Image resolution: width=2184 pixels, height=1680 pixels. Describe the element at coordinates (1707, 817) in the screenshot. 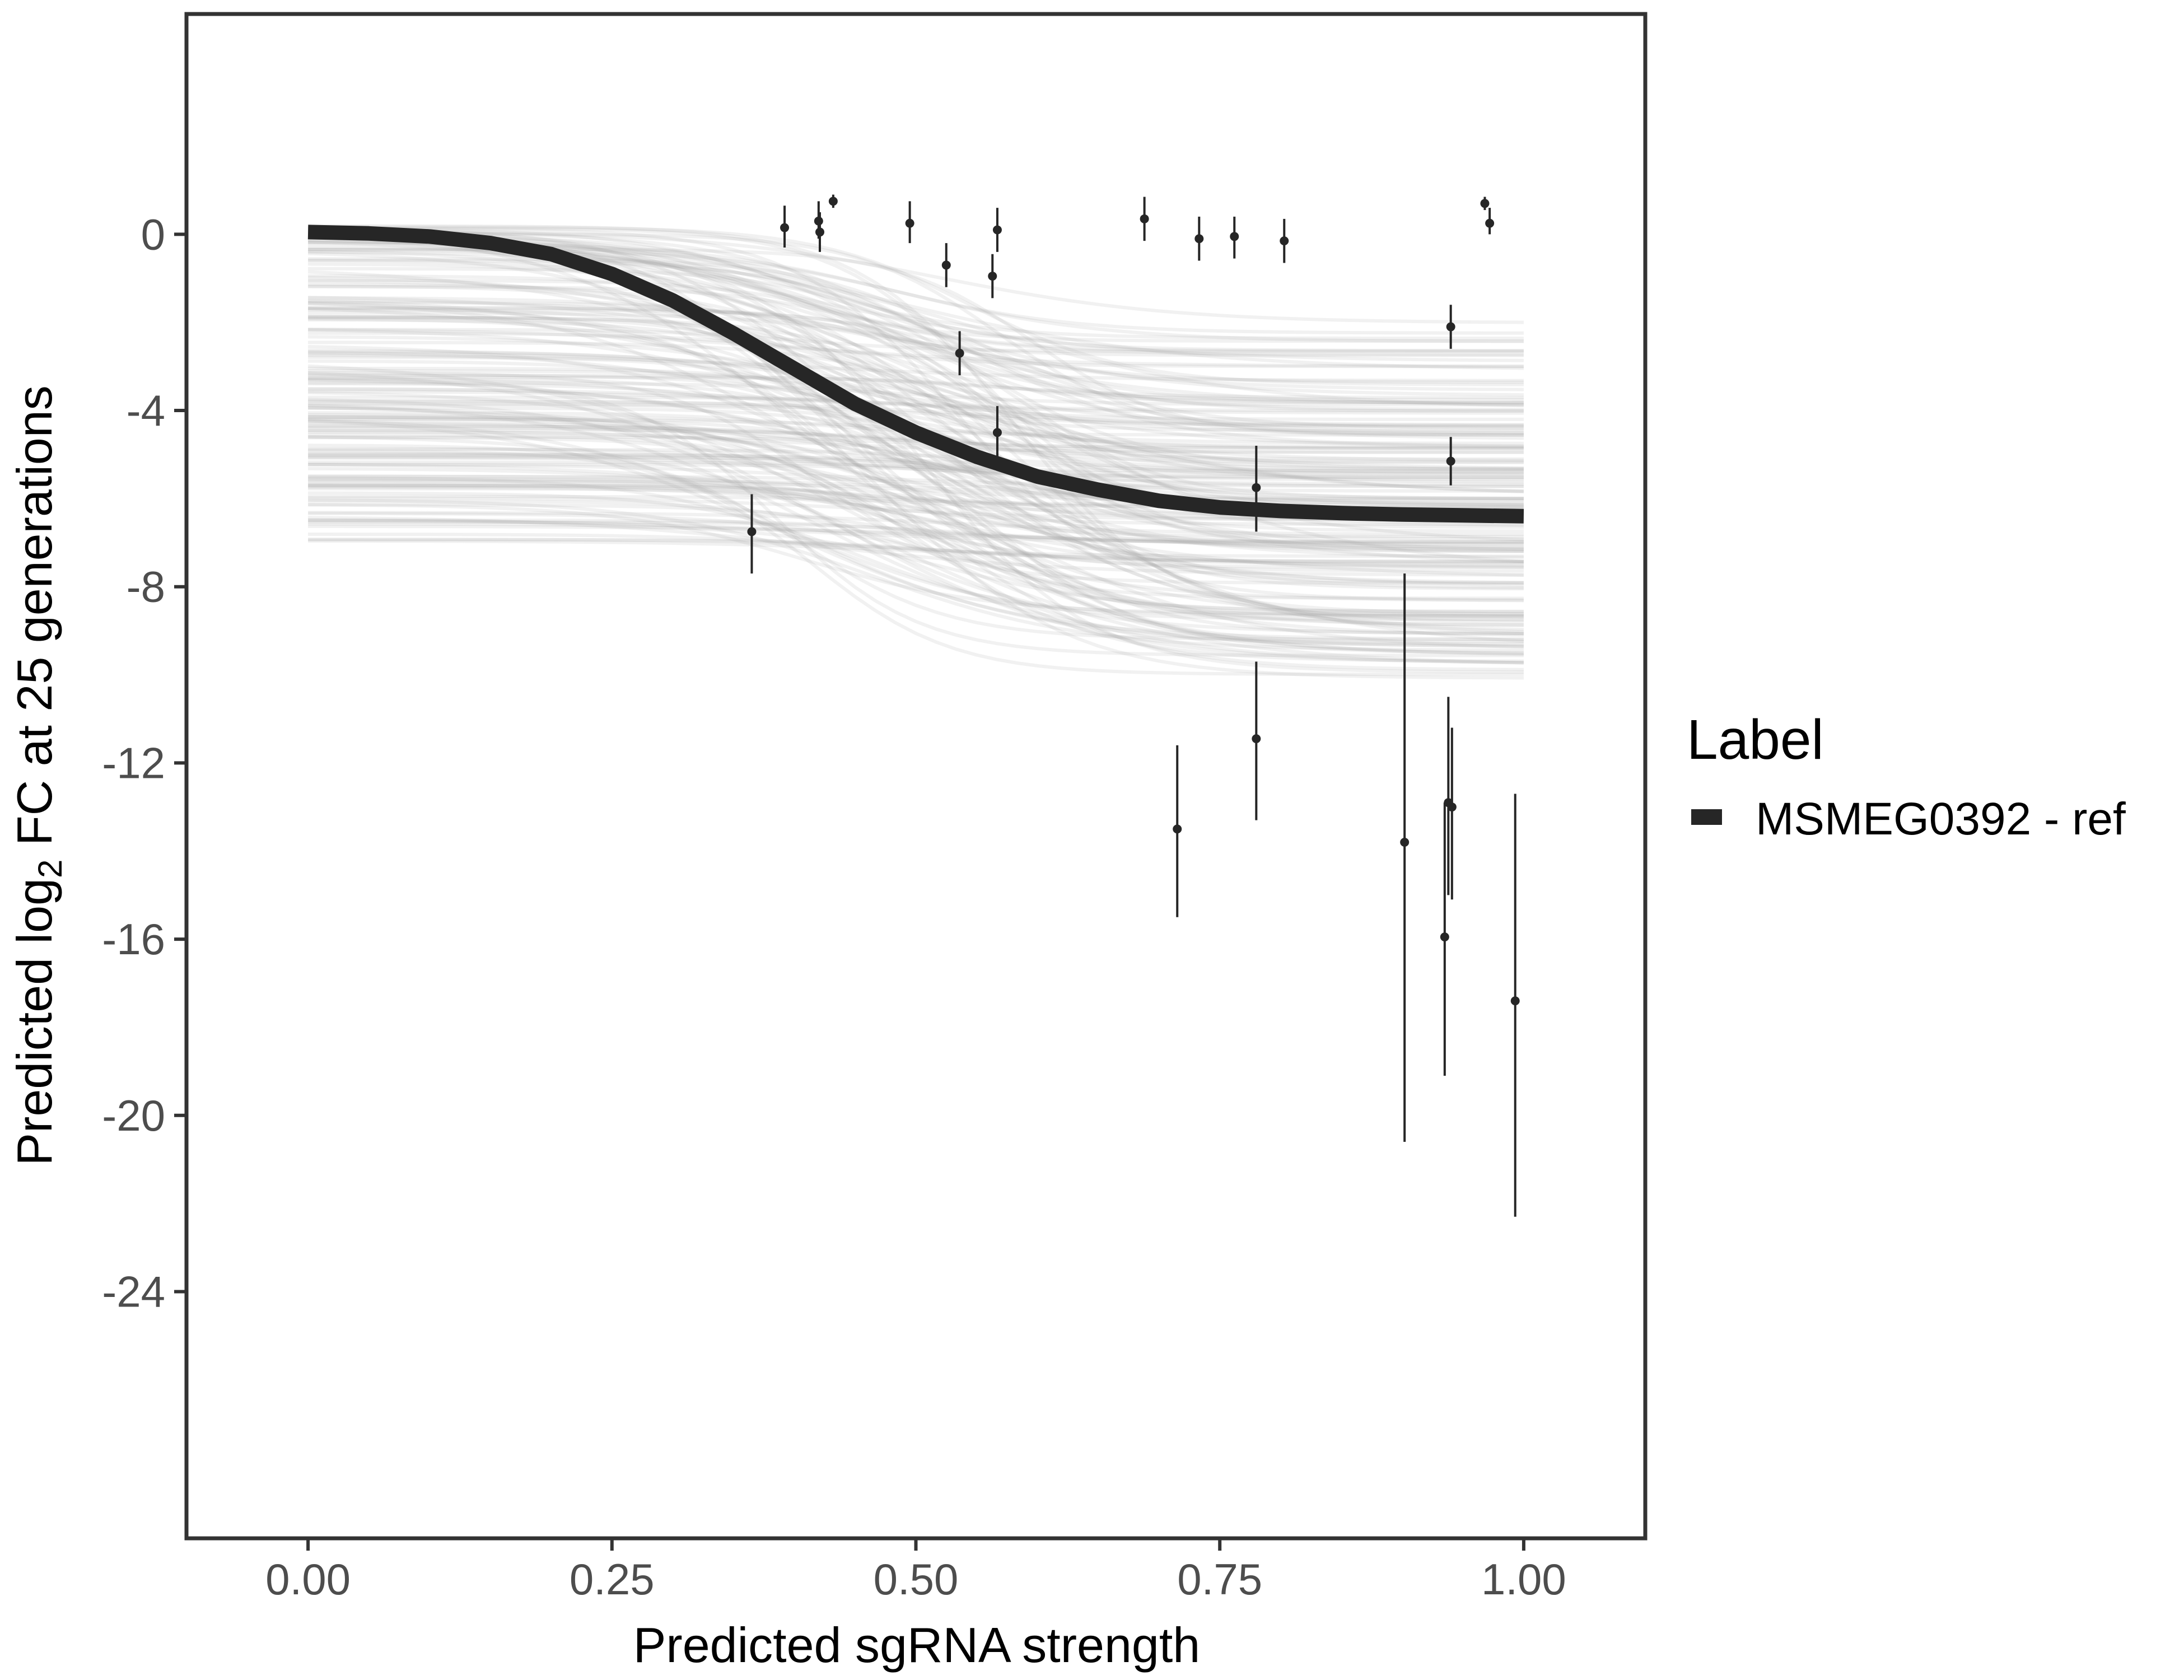

I see `legend-key-msmeg0392` at that location.